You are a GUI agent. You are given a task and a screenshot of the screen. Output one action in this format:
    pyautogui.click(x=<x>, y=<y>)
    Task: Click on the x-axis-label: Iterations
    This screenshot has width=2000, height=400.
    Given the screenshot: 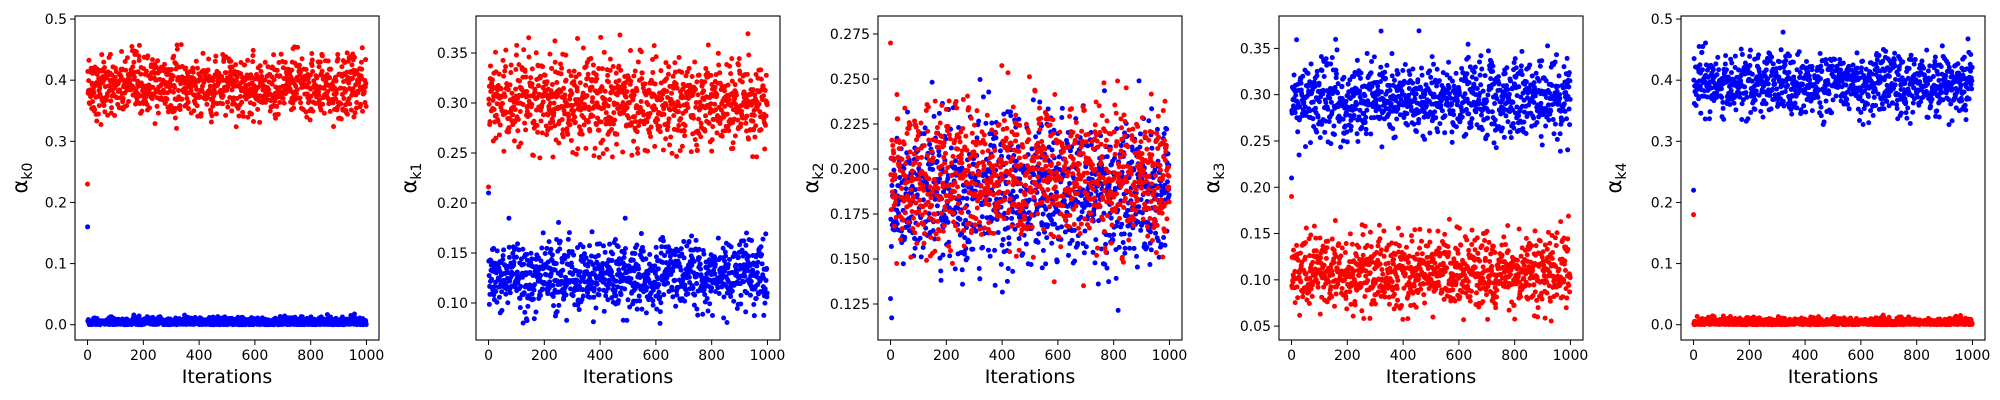 What is the action you would take?
    pyautogui.click(x=227, y=377)
    